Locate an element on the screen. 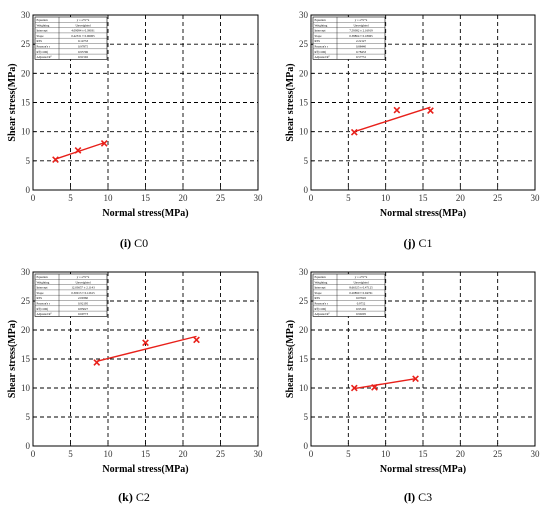 This screenshot has height=514, width=550. stats-value: 0.91592 is located at coordinates (83, 57).